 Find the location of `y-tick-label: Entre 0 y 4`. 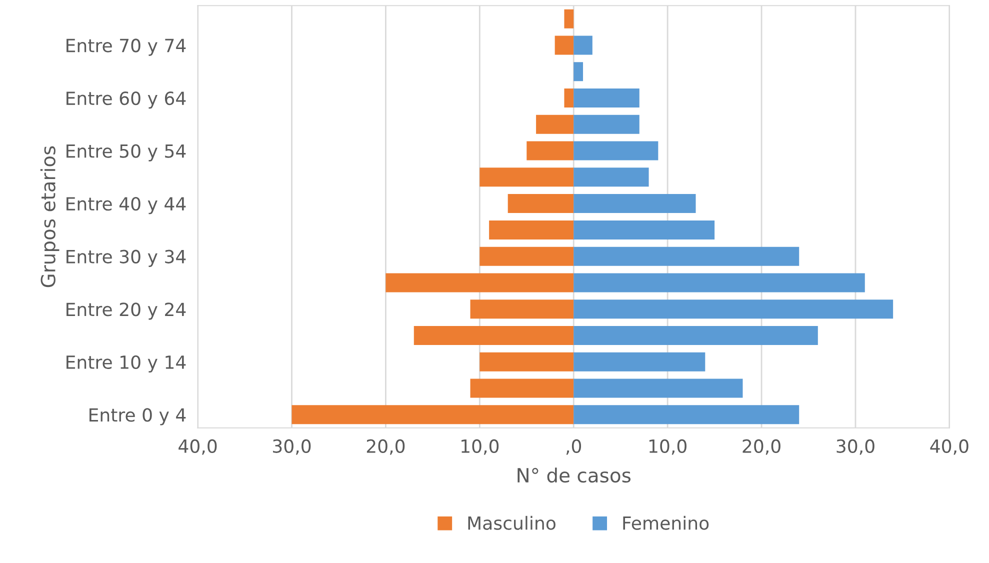

y-tick-label: Entre 0 y 4 is located at coordinates (138, 417).